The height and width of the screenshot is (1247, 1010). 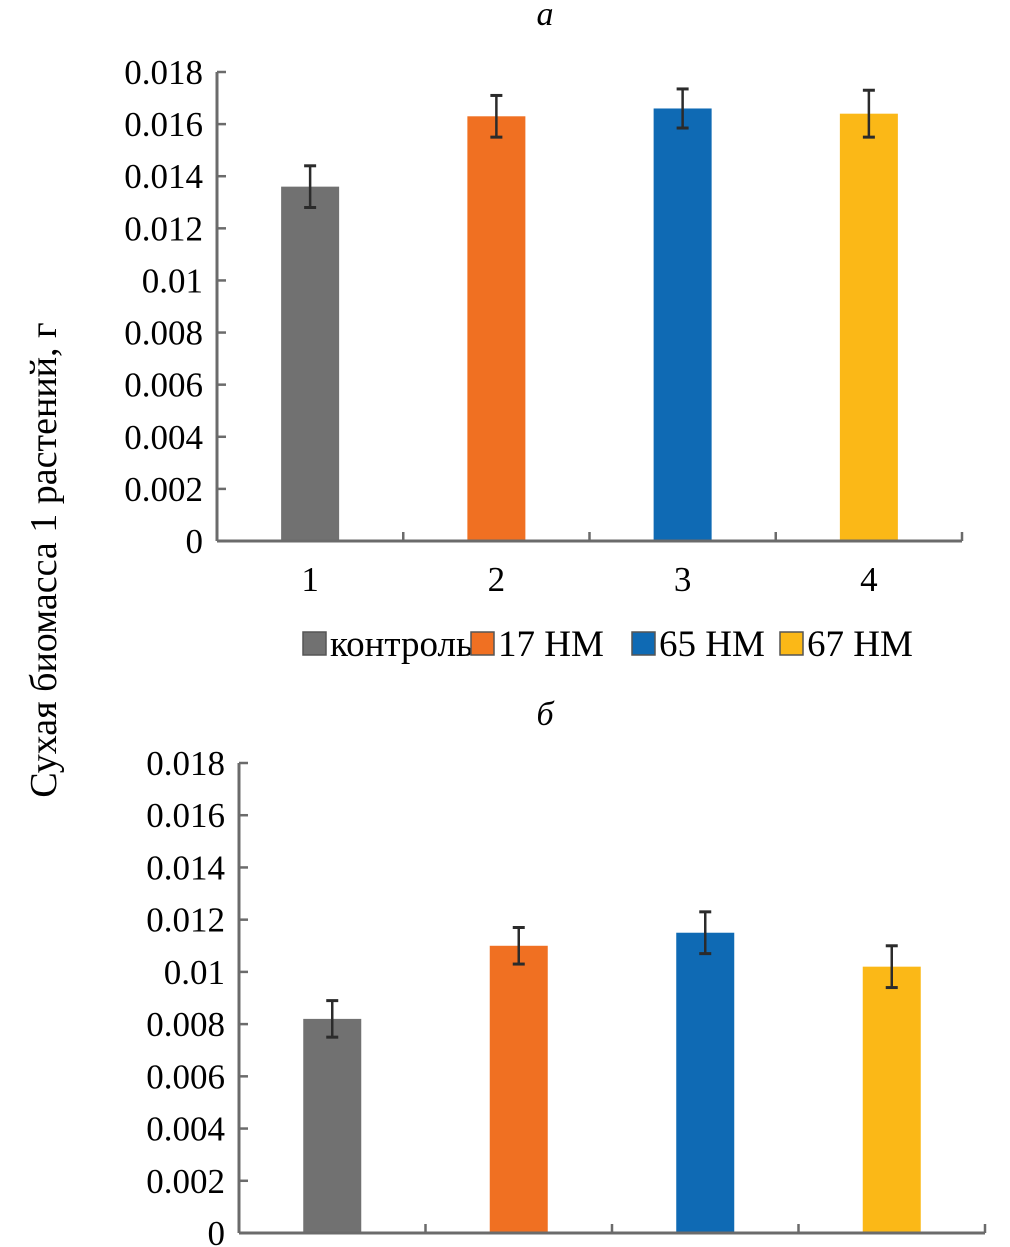 I want to click on chart-a-y-tick-label: 0.004, so click(x=163, y=437).